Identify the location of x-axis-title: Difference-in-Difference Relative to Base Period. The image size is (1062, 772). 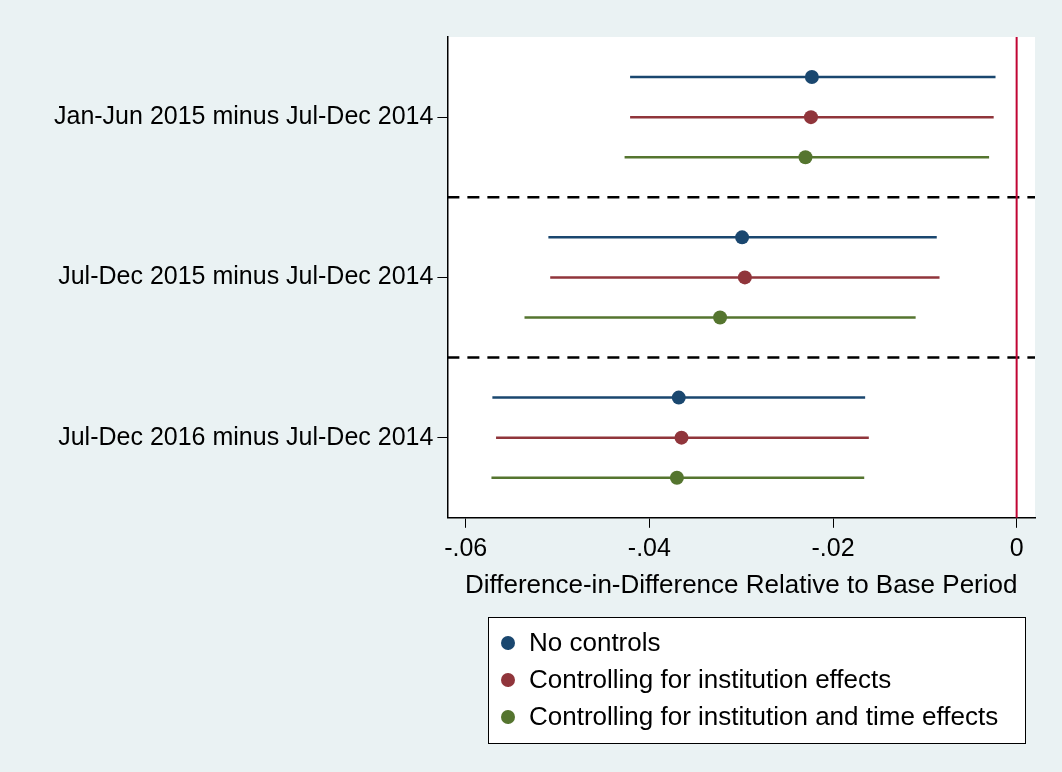
(741, 583).